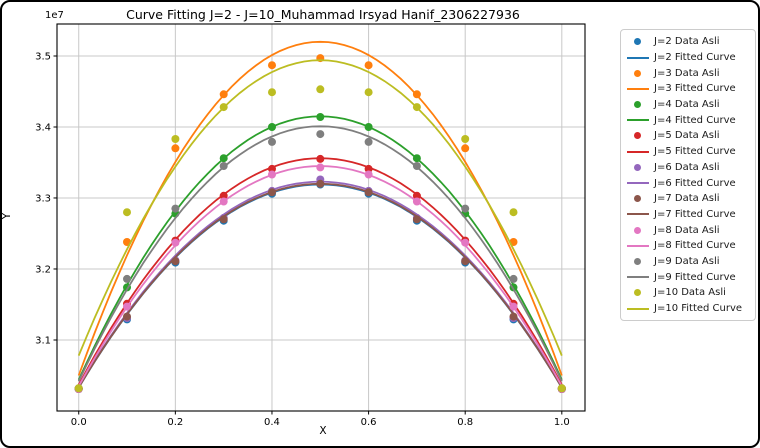  I want to click on x-tick-label: 1.0, so click(562, 422).